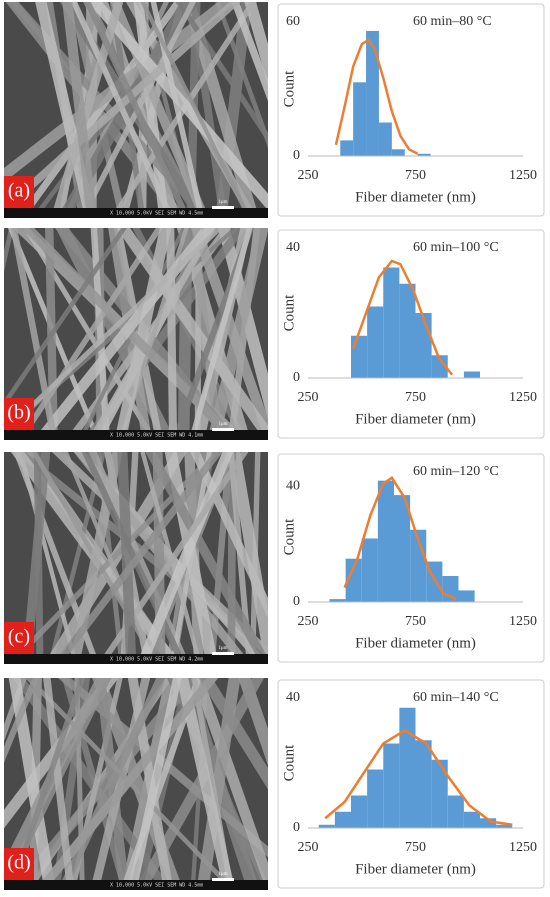  I want to click on panel-label: (a), so click(19, 191).